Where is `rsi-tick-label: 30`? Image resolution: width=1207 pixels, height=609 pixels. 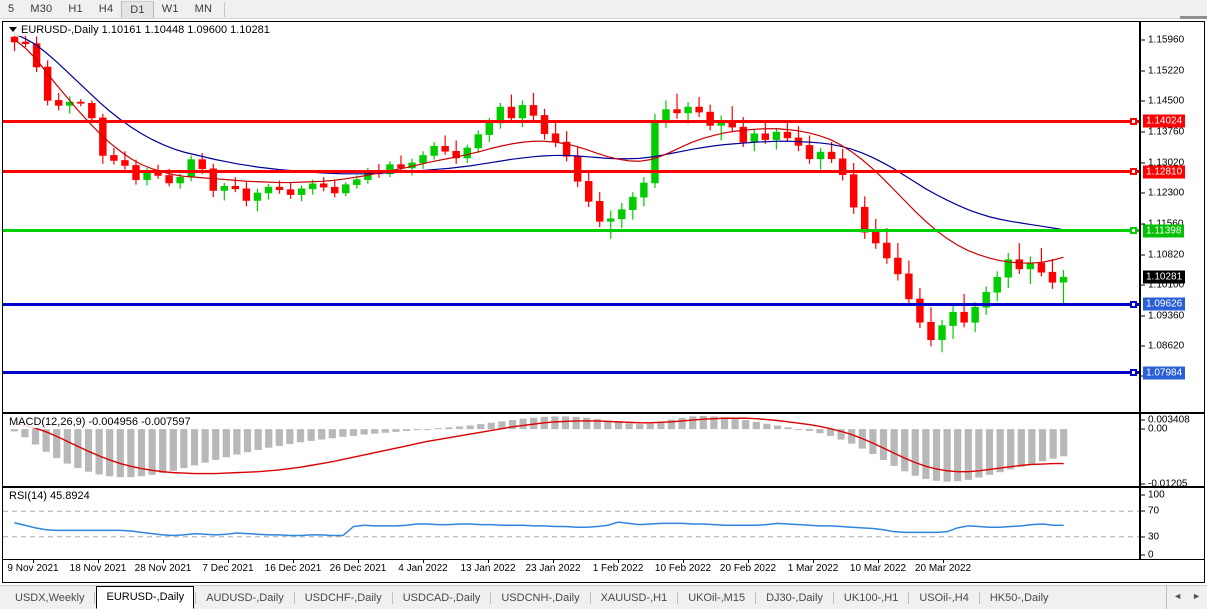 rsi-tick-label: 30 is located at coordinates (1154, 537).